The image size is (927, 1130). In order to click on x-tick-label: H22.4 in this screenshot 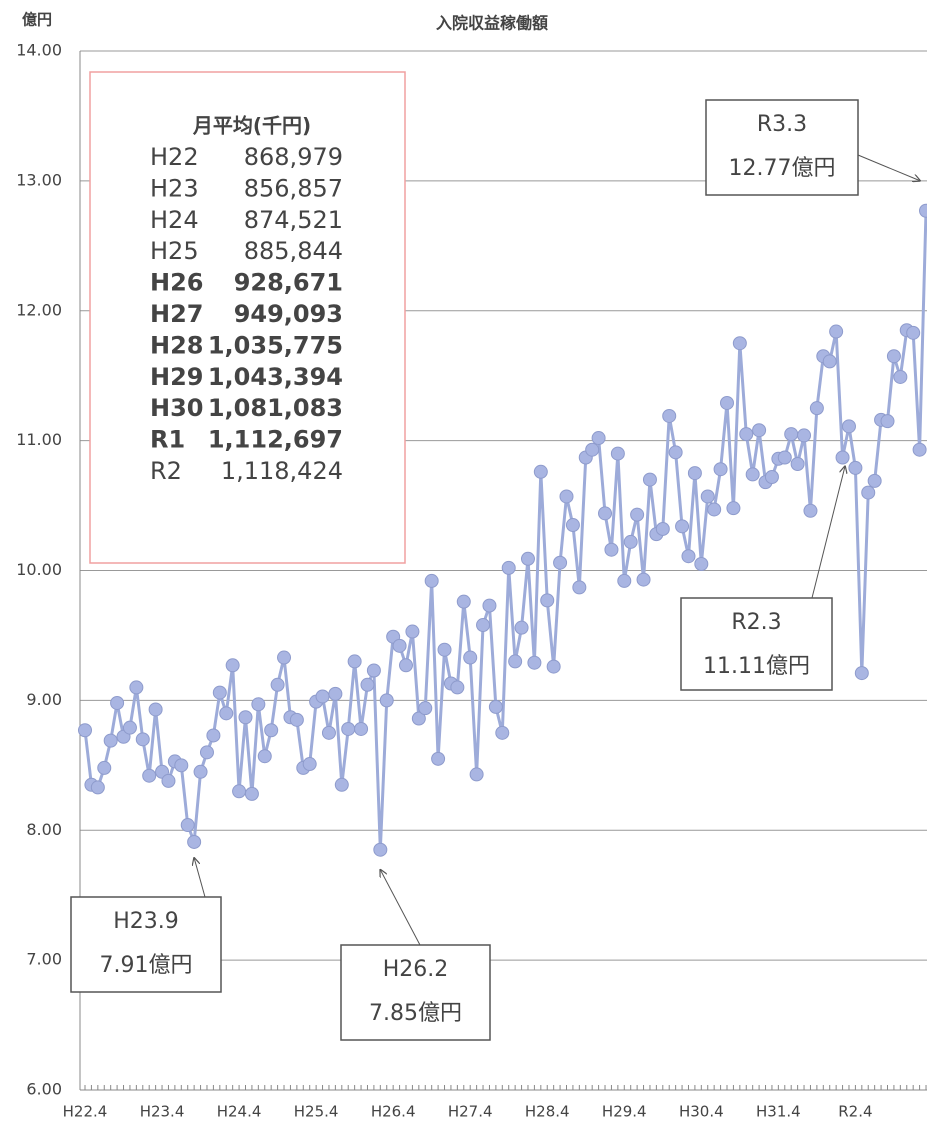, I will do `click(85, 1112)`.